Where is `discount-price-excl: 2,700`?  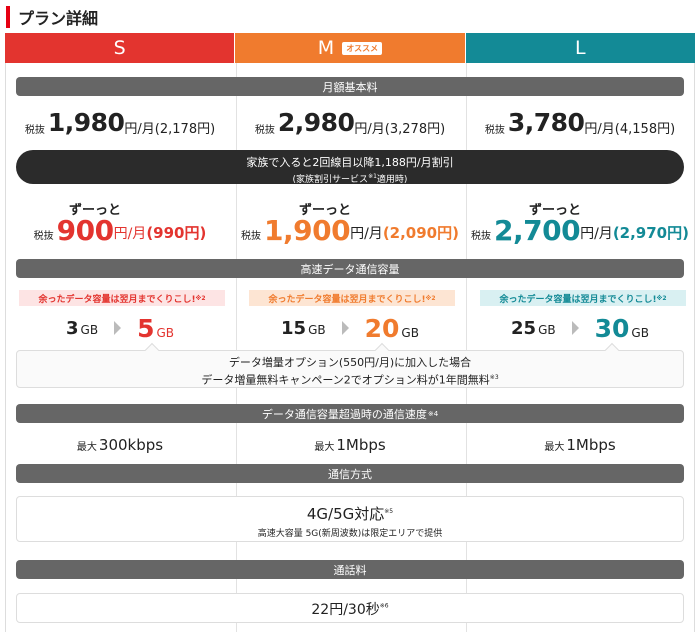 discount-price-excl: 2,700 is located at coordinates (537, 230).